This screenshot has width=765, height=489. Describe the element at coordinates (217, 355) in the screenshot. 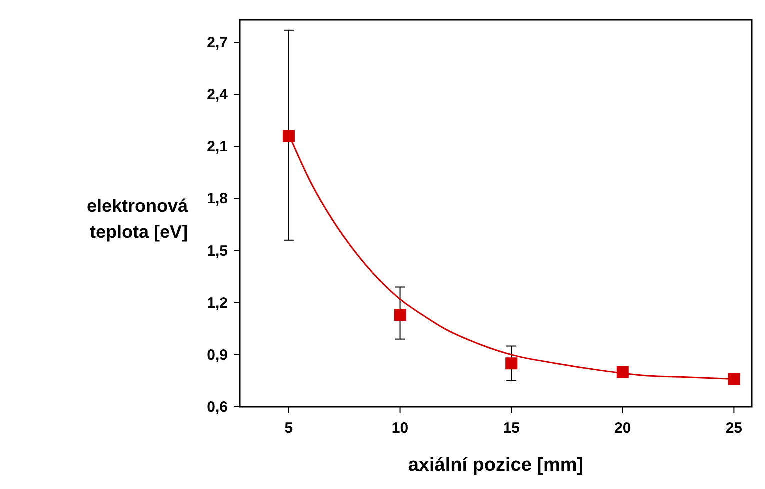

I see `y-tick-label: 0,9` at that location.